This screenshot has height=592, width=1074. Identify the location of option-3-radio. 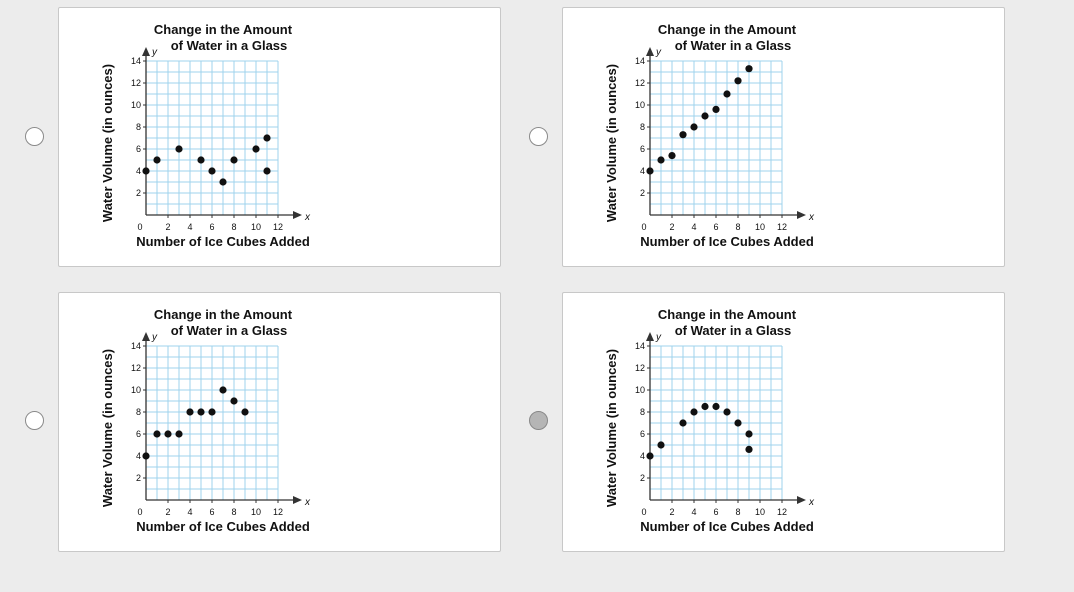
(34, 420).